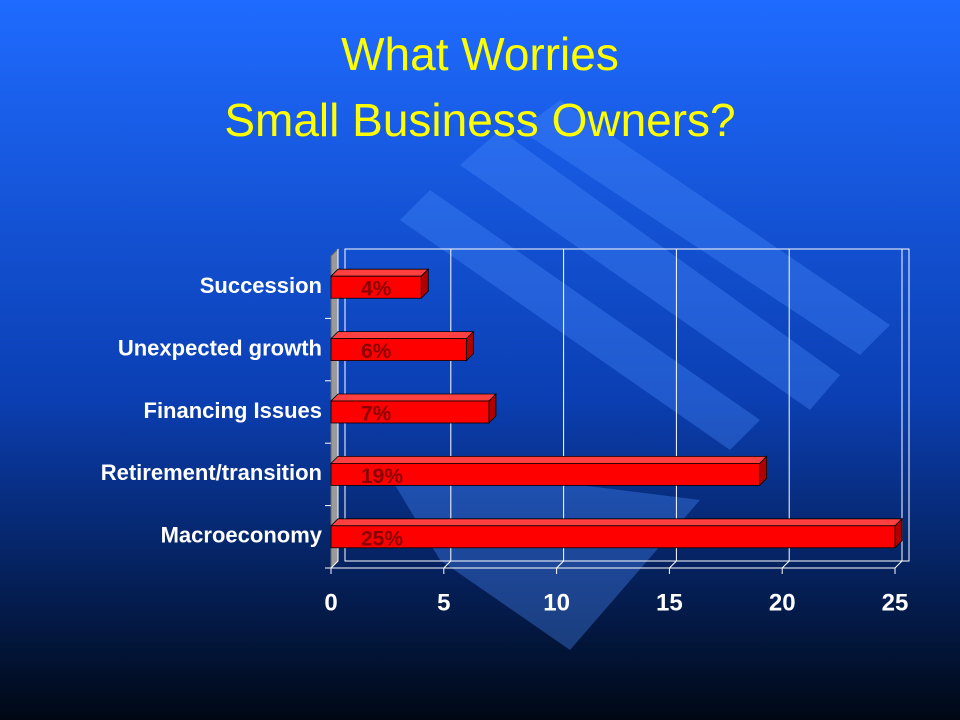 The width and height of the screenshot is (960, 720). I want to click on value-label: 25%, so click(382, 538).